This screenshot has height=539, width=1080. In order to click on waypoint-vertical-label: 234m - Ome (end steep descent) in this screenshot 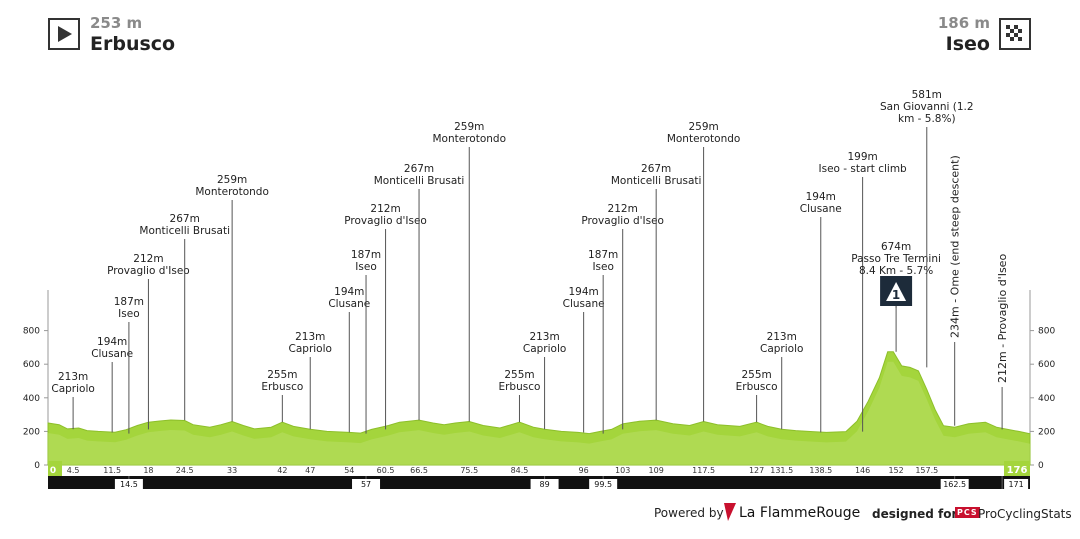, I will do `click(955, 246)`.